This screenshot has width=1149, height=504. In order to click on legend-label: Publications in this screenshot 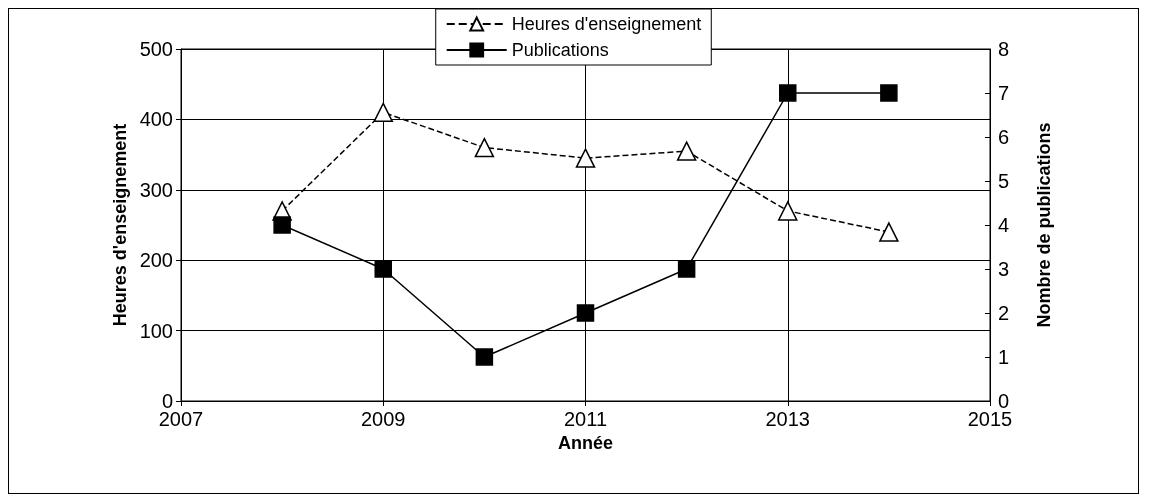, I will do `click(560, 50)`.